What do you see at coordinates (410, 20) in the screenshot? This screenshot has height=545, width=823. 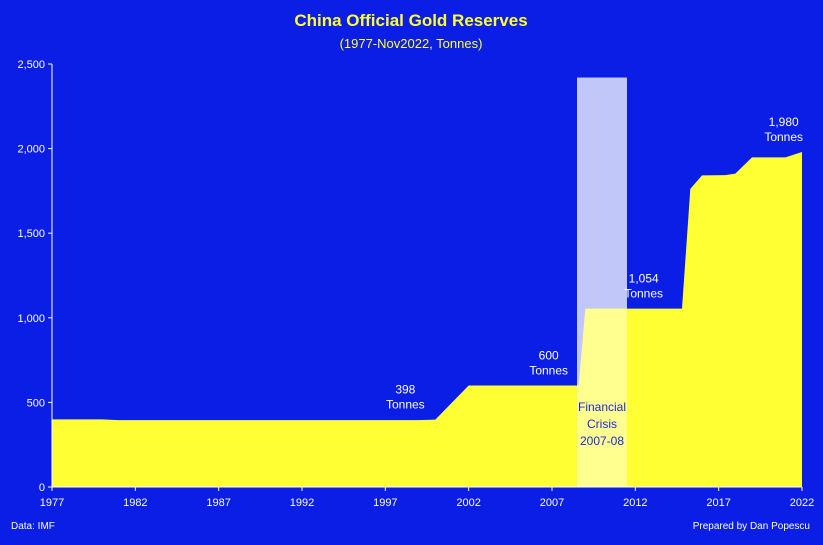 I see `chart-title: China Official Gold Reserves` at bounding box center [410, 20].